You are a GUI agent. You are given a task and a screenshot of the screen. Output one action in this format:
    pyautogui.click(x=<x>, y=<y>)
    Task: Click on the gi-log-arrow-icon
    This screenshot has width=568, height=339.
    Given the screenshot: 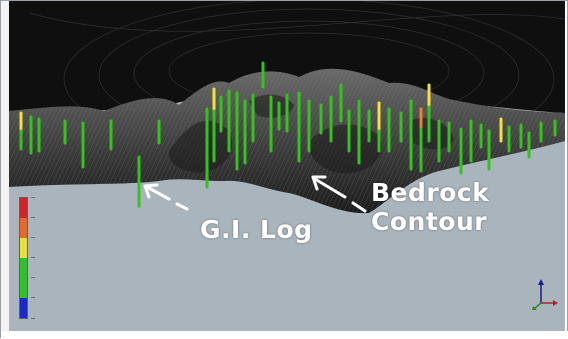 What is the action you would take?
    pyautogui.click(x=166, y=197)
    